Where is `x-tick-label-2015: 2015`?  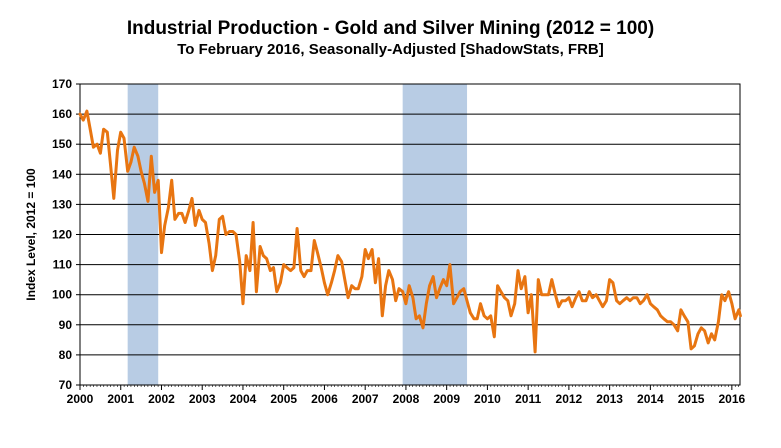
x-tick-label-2015: 2015 is located at coordinates (691, 399).